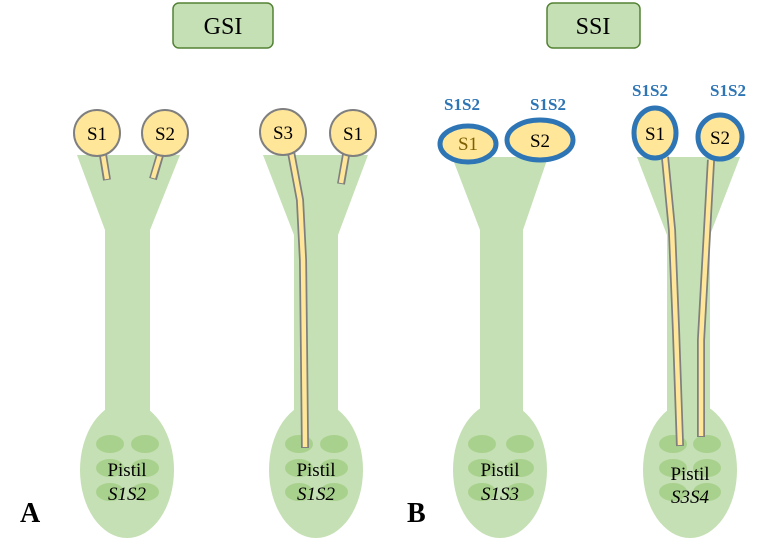 The width and height of the screenshot is (769, 551). What do you see at coordinates (283, 133) in the screenshot?
I see `pollen-label: S3` at bounding box center [283, 133].